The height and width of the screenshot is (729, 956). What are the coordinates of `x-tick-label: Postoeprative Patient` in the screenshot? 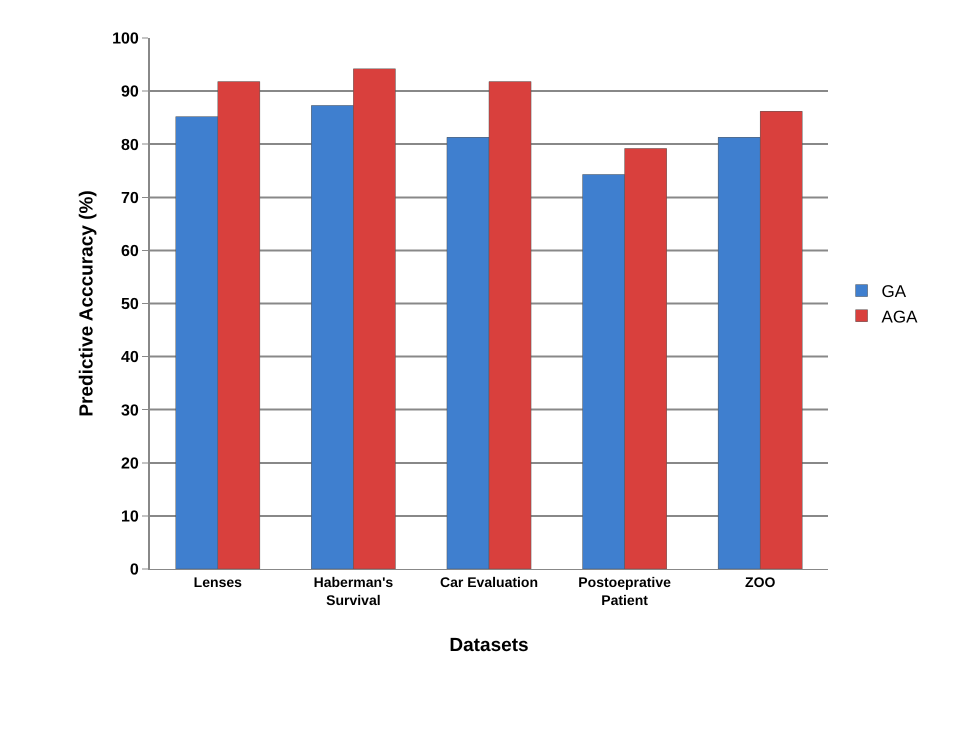 It's located at (625, 591).